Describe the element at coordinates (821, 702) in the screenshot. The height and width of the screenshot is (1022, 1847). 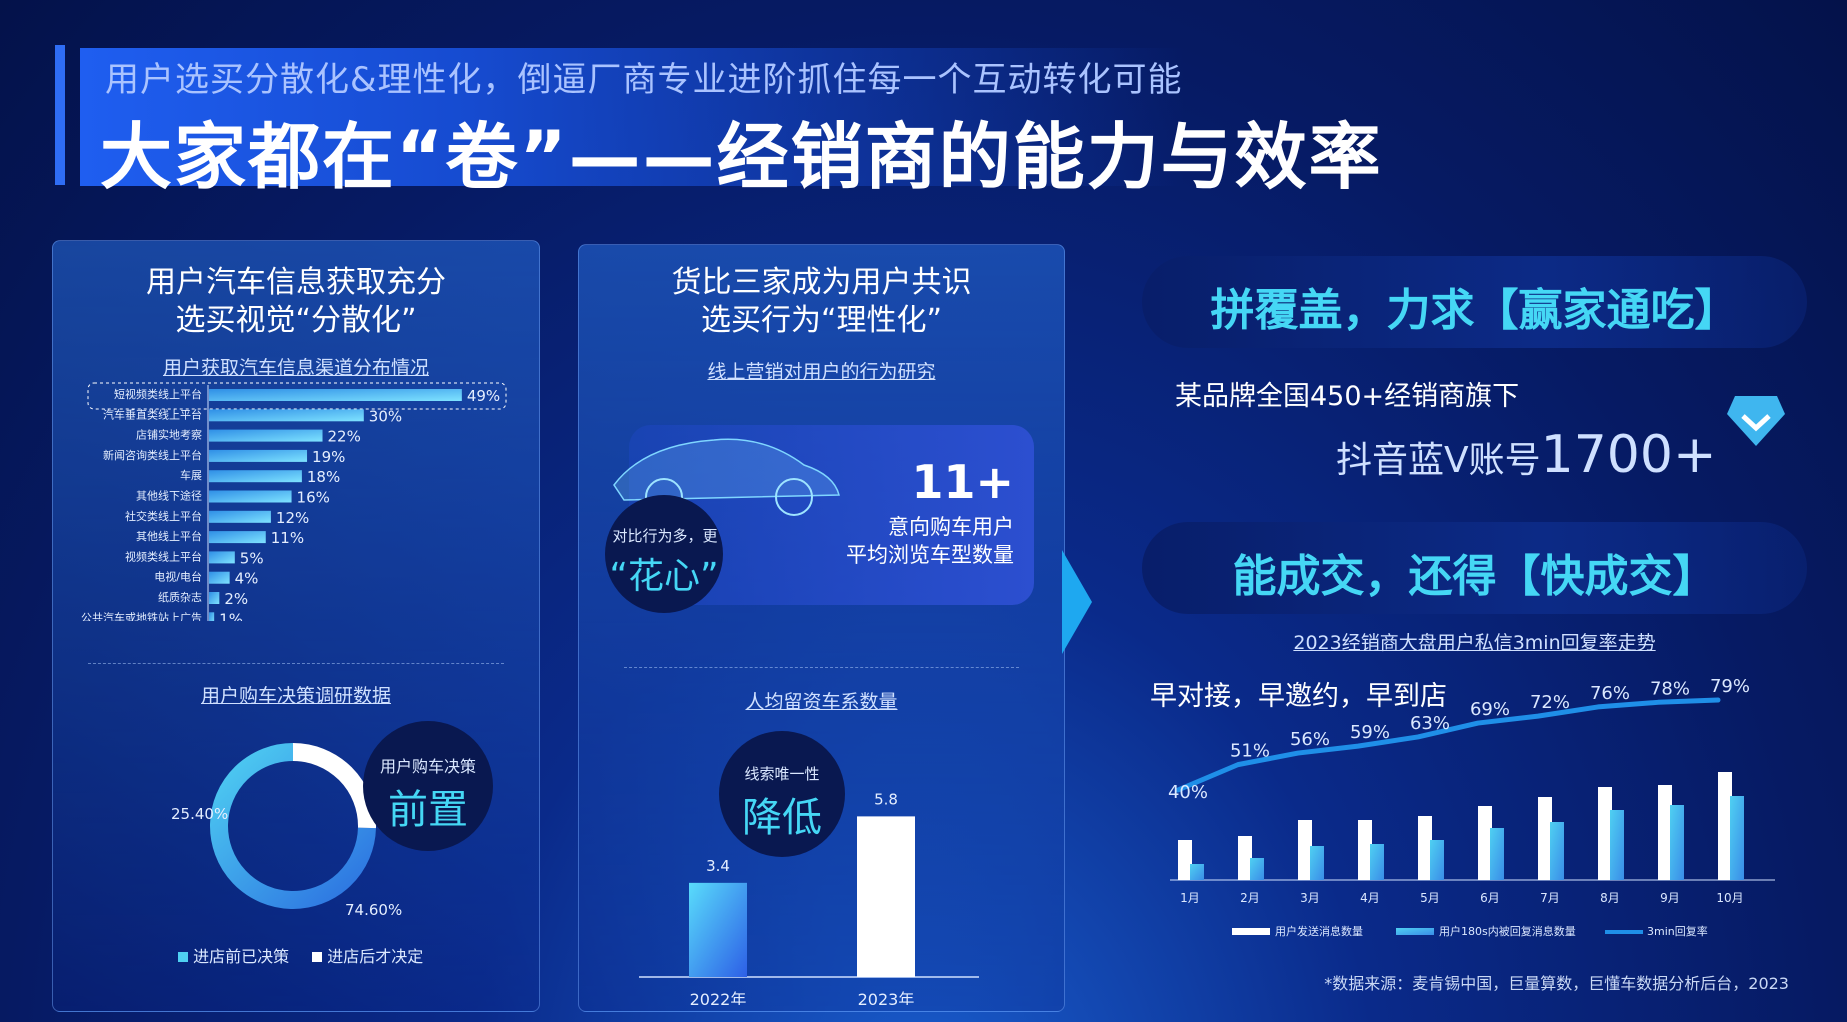
I see `retention-title: 人均留资车系数量` at that location.